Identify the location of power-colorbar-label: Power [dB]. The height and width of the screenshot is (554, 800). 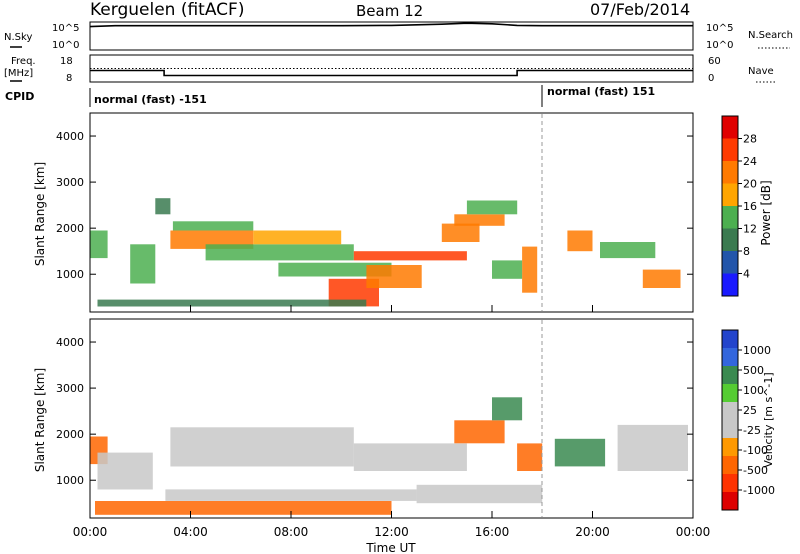
(766, 212).